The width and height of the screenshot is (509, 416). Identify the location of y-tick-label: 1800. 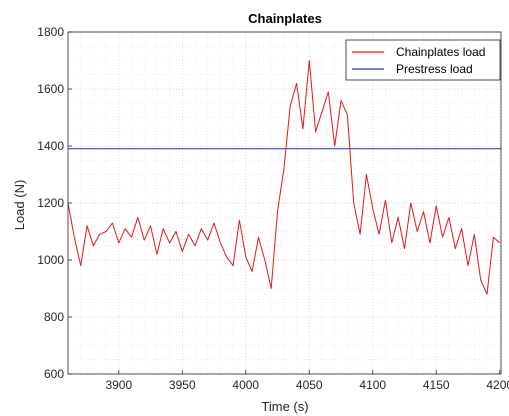
(50, 32).